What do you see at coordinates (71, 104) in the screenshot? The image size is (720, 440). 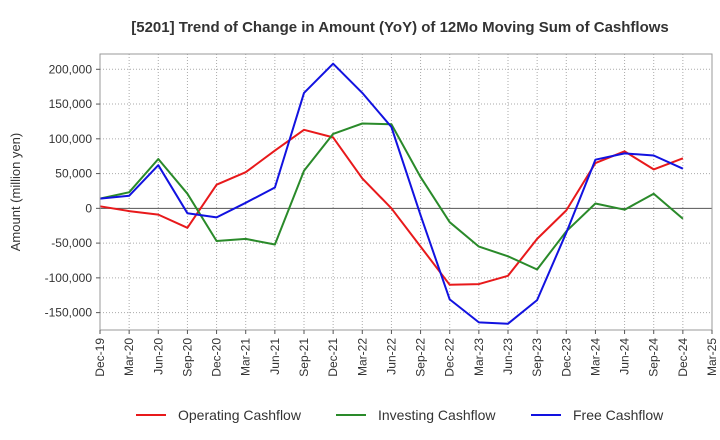 I see `y-tick-label: 150,000` at bounding box center [71, 104].